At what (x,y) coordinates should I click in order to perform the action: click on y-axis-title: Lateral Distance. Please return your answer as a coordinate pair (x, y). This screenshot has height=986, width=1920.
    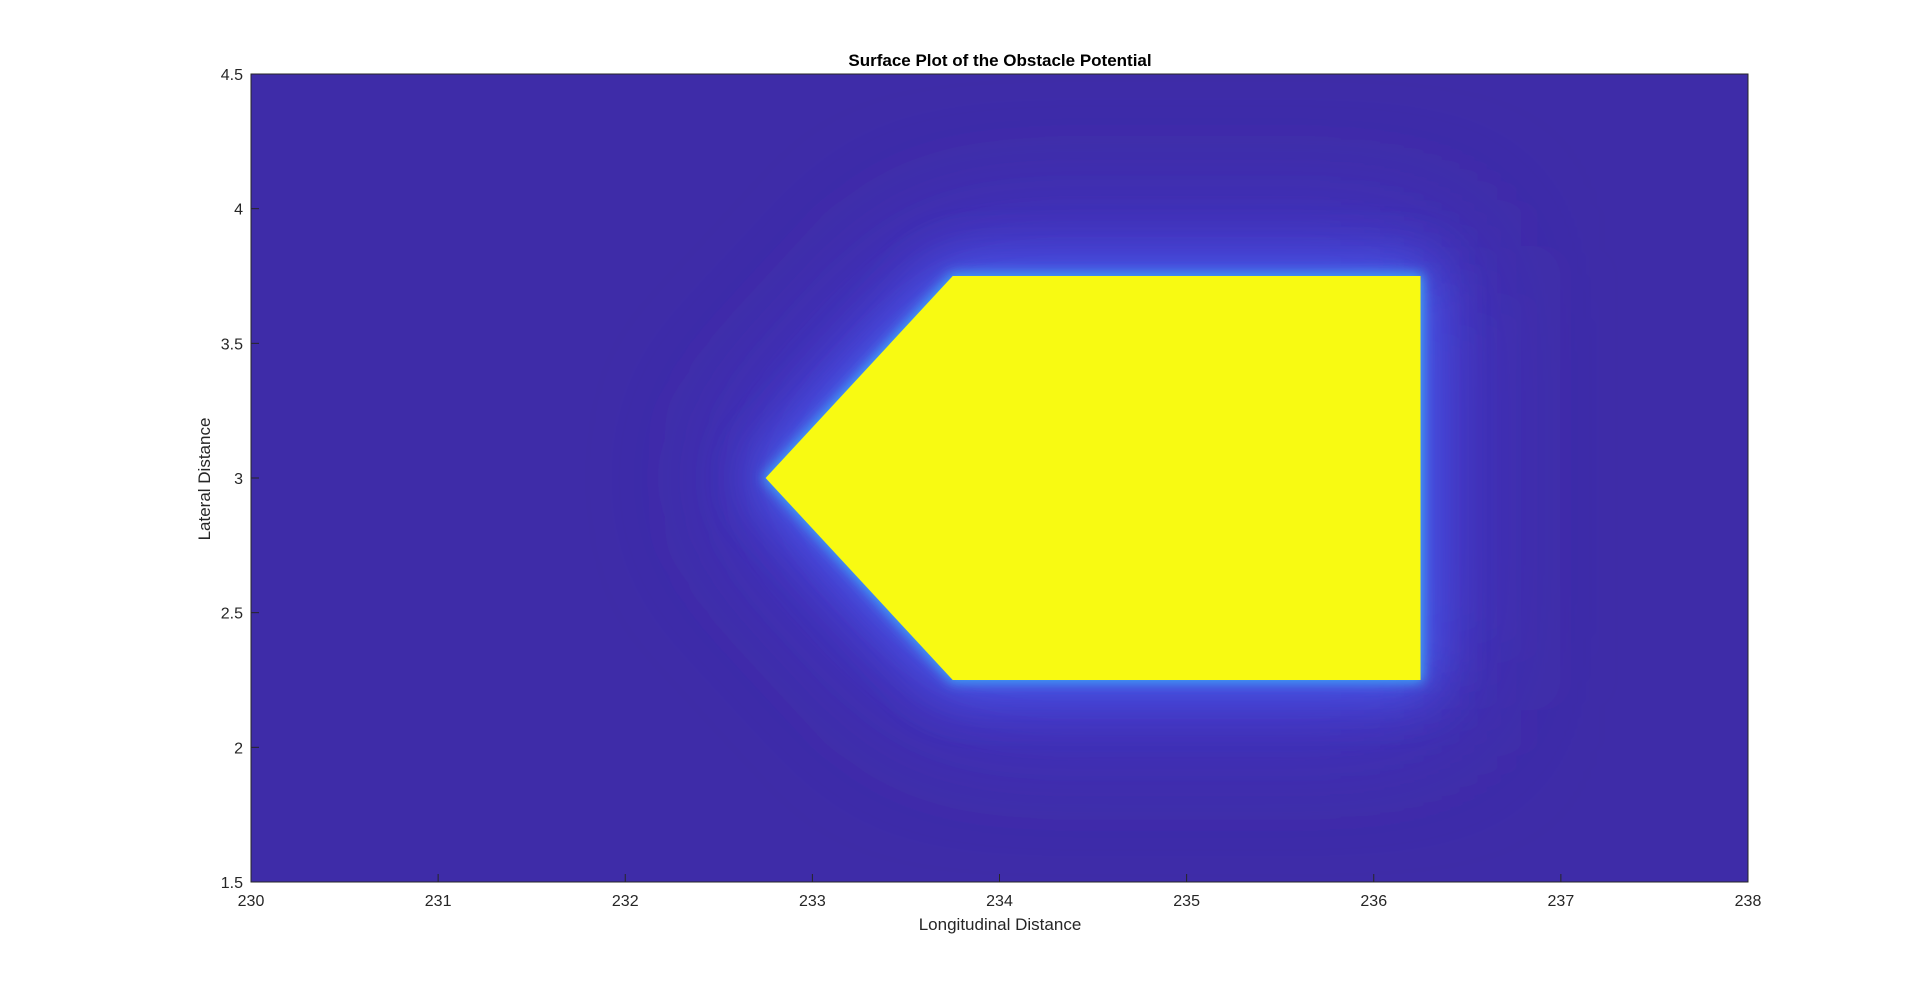
    Looking at the image, I should click on (204, 479).